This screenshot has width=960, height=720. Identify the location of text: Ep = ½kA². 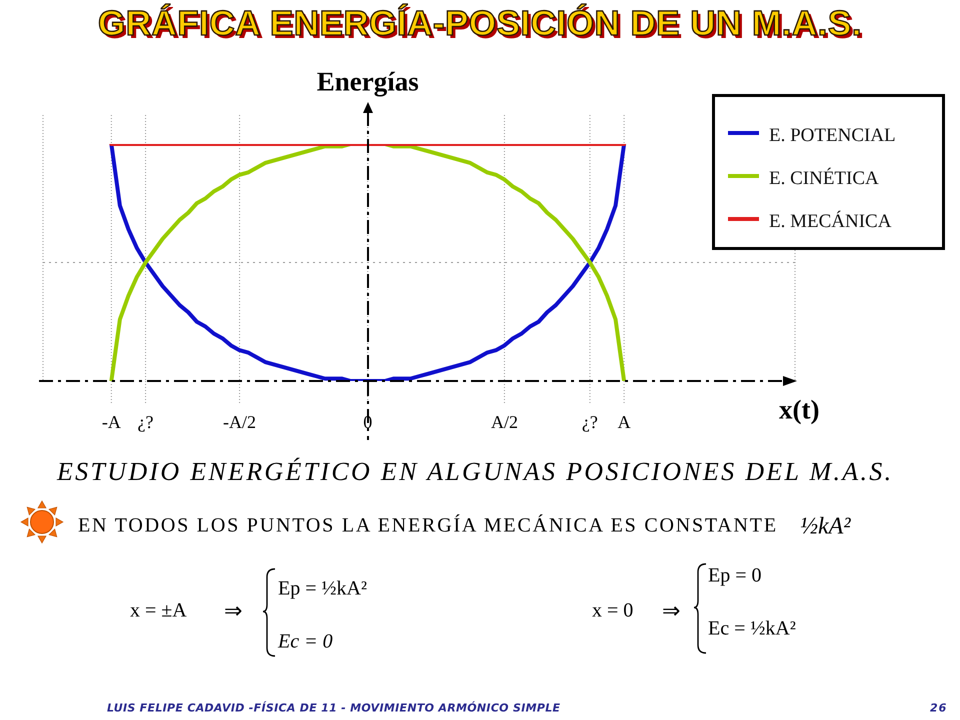
(322, 589).